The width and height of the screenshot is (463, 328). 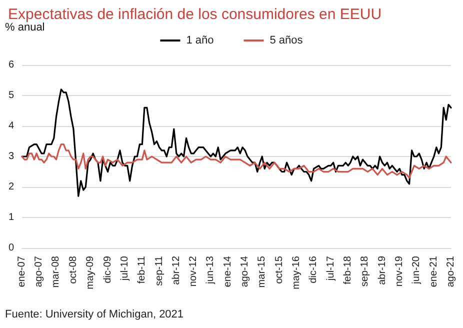 I want to click on x-tick-label: feb-18, so click(x=348, y=270).